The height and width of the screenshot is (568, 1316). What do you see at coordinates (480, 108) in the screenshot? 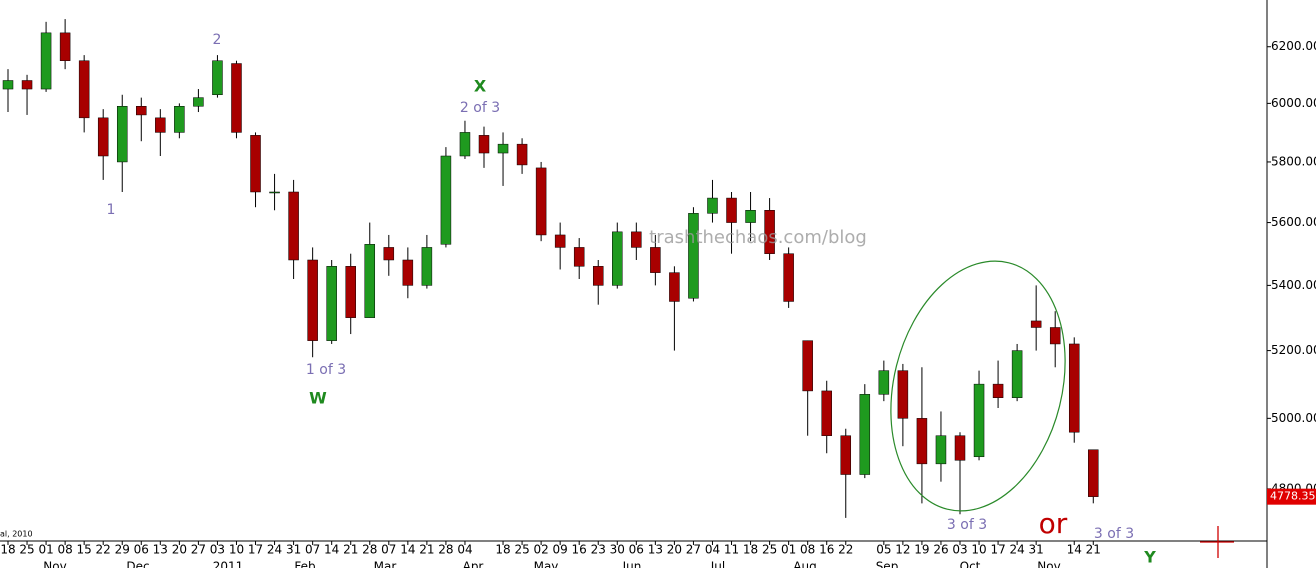
I see `wave-label: 2 of 3` at bounding box center [480, 108].